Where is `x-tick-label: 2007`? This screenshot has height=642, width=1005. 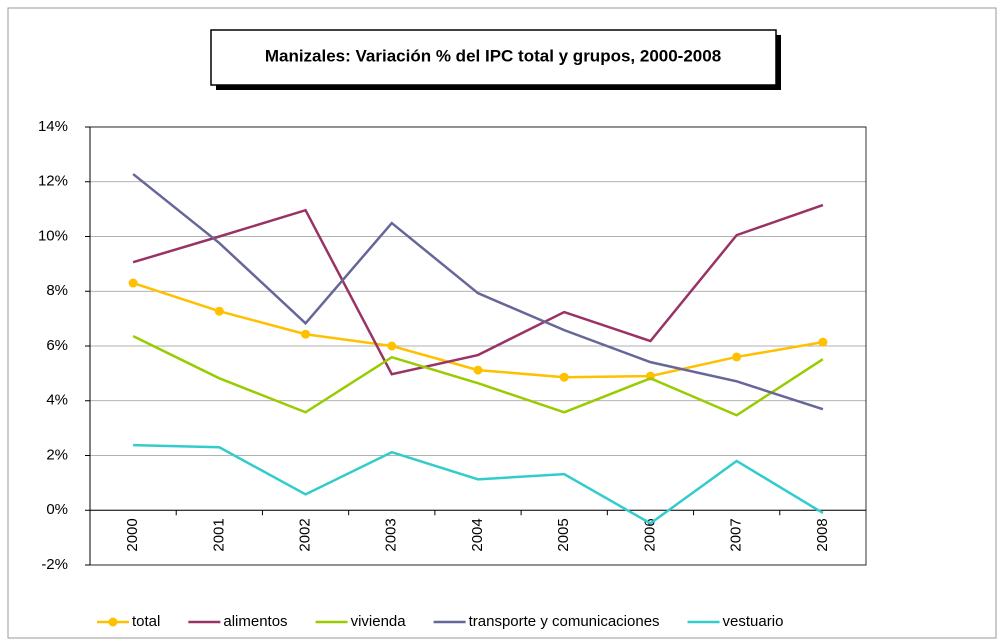 x-tick-label: 2007 is located at coordinates (736, 534).